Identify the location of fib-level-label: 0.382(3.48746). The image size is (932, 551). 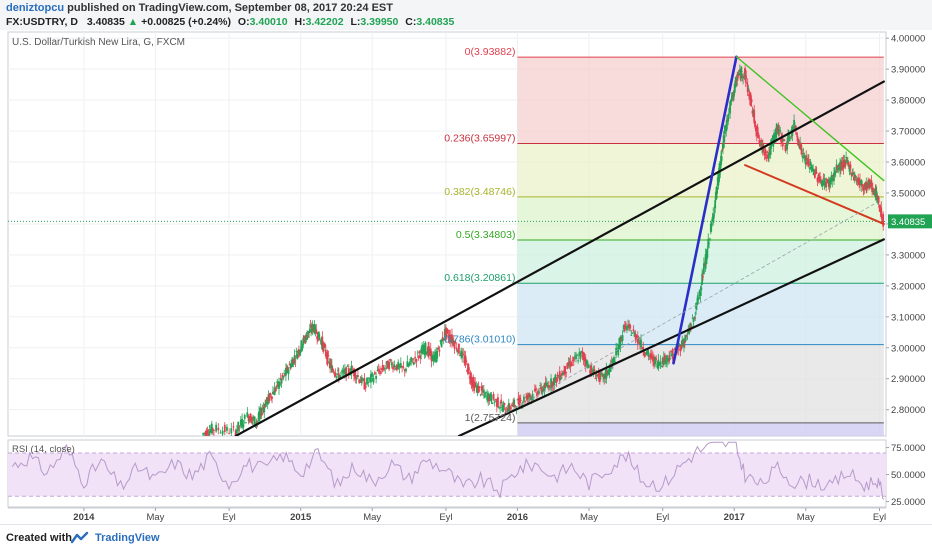
(479, 192).